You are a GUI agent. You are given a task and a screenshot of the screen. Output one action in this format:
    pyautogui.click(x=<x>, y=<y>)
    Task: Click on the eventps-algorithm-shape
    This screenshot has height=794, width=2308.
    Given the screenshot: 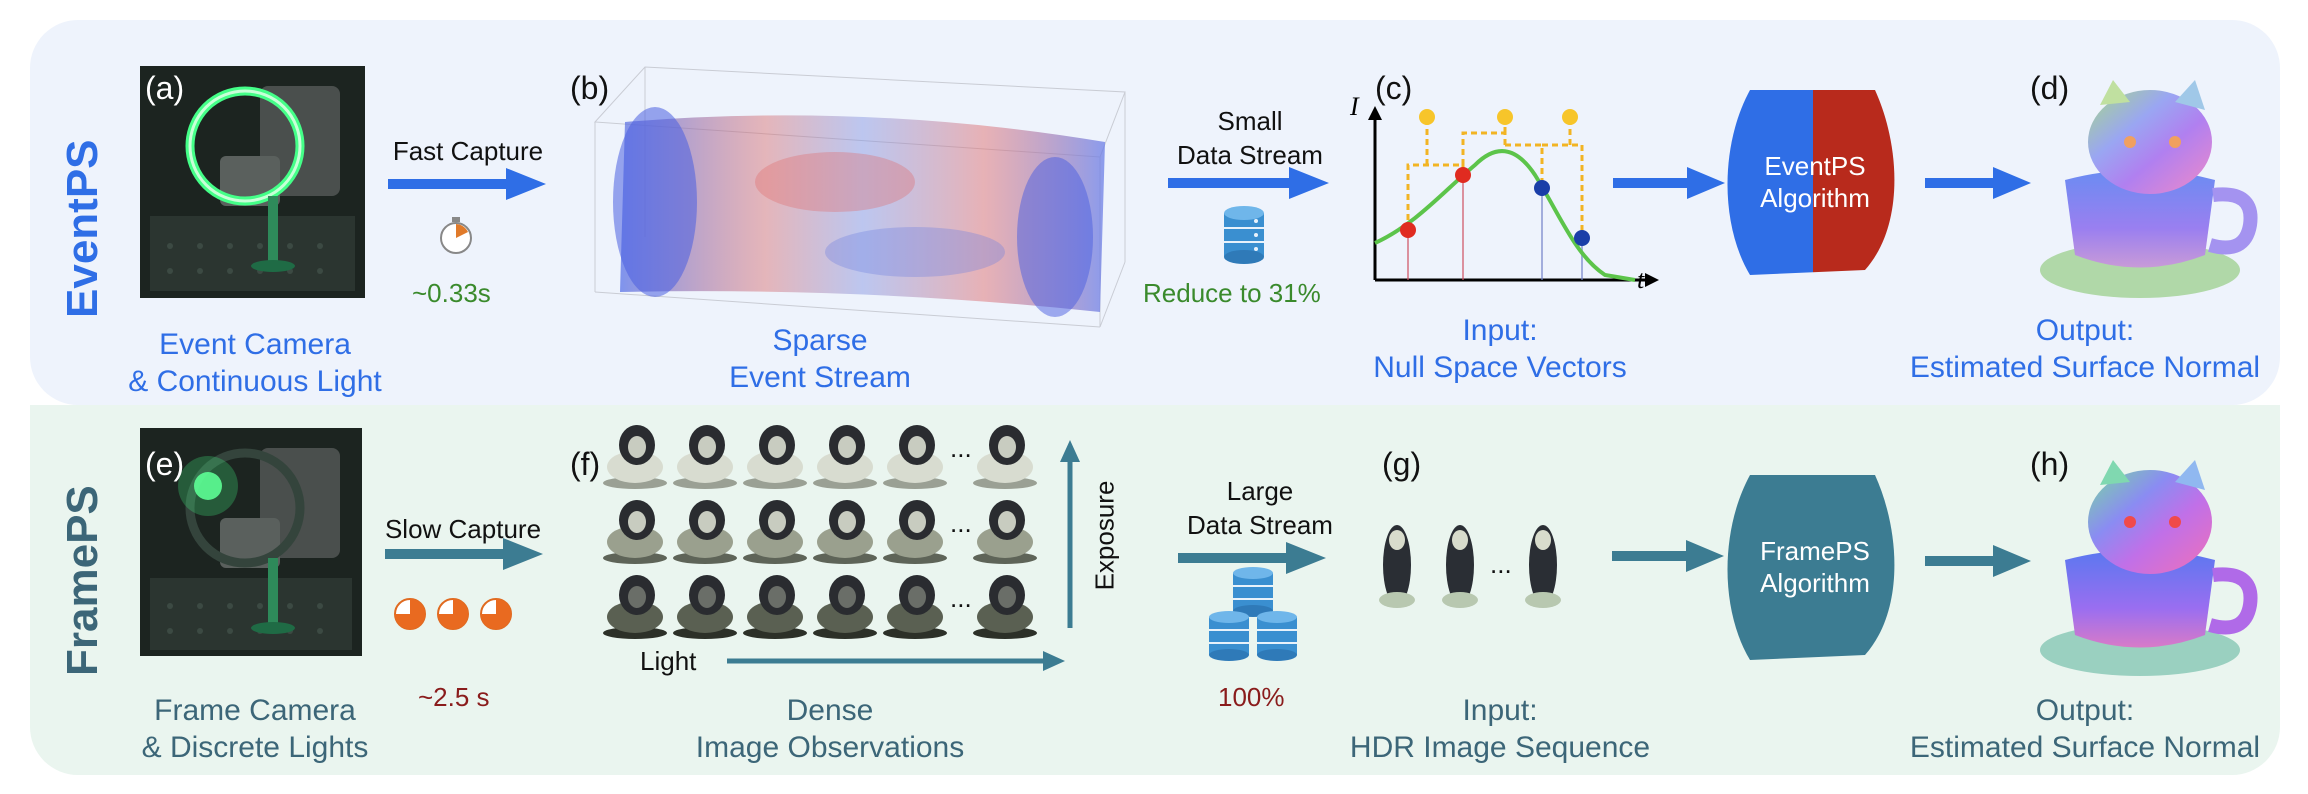 What is the action you would take?
    pyautogui.click(x=1811, y=182)
    